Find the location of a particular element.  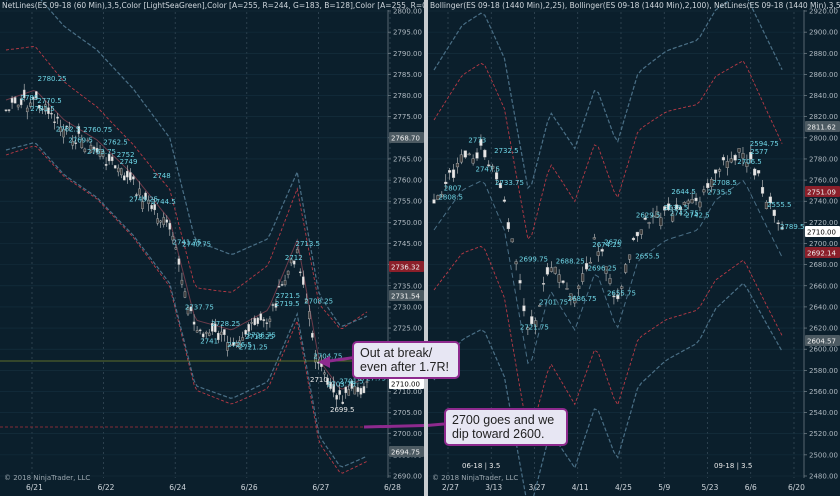

price-label: 2781.5 is located at coordinates (42, 109).